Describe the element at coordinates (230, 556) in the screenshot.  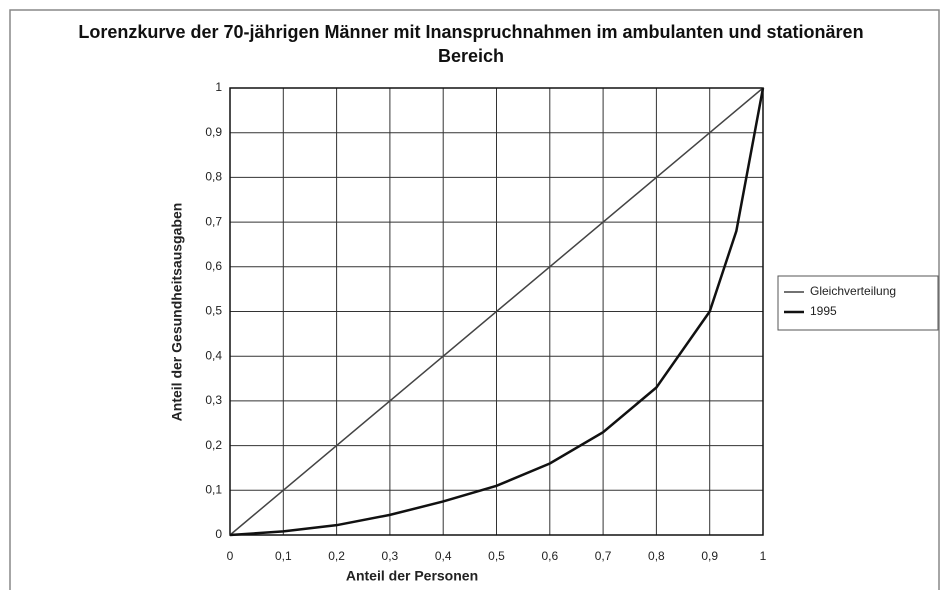
I see `x-tick-label: 0` at that location.